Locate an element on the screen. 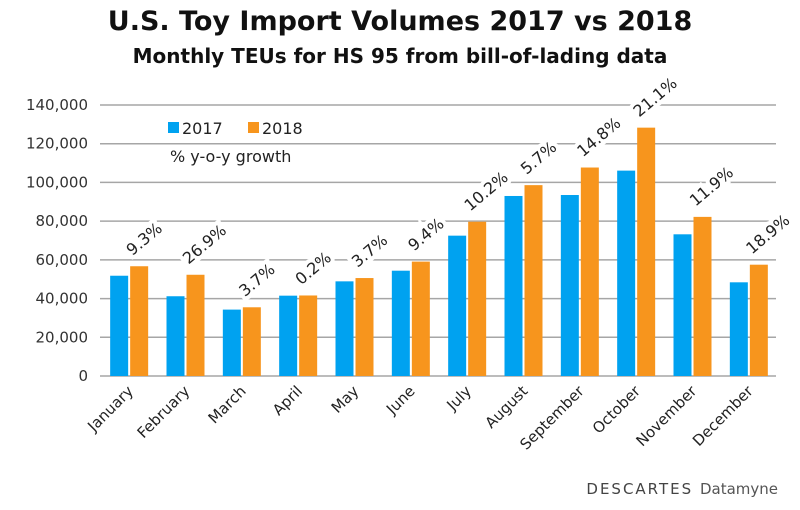  x-tick-label: February is located at coordinates (164, 412).